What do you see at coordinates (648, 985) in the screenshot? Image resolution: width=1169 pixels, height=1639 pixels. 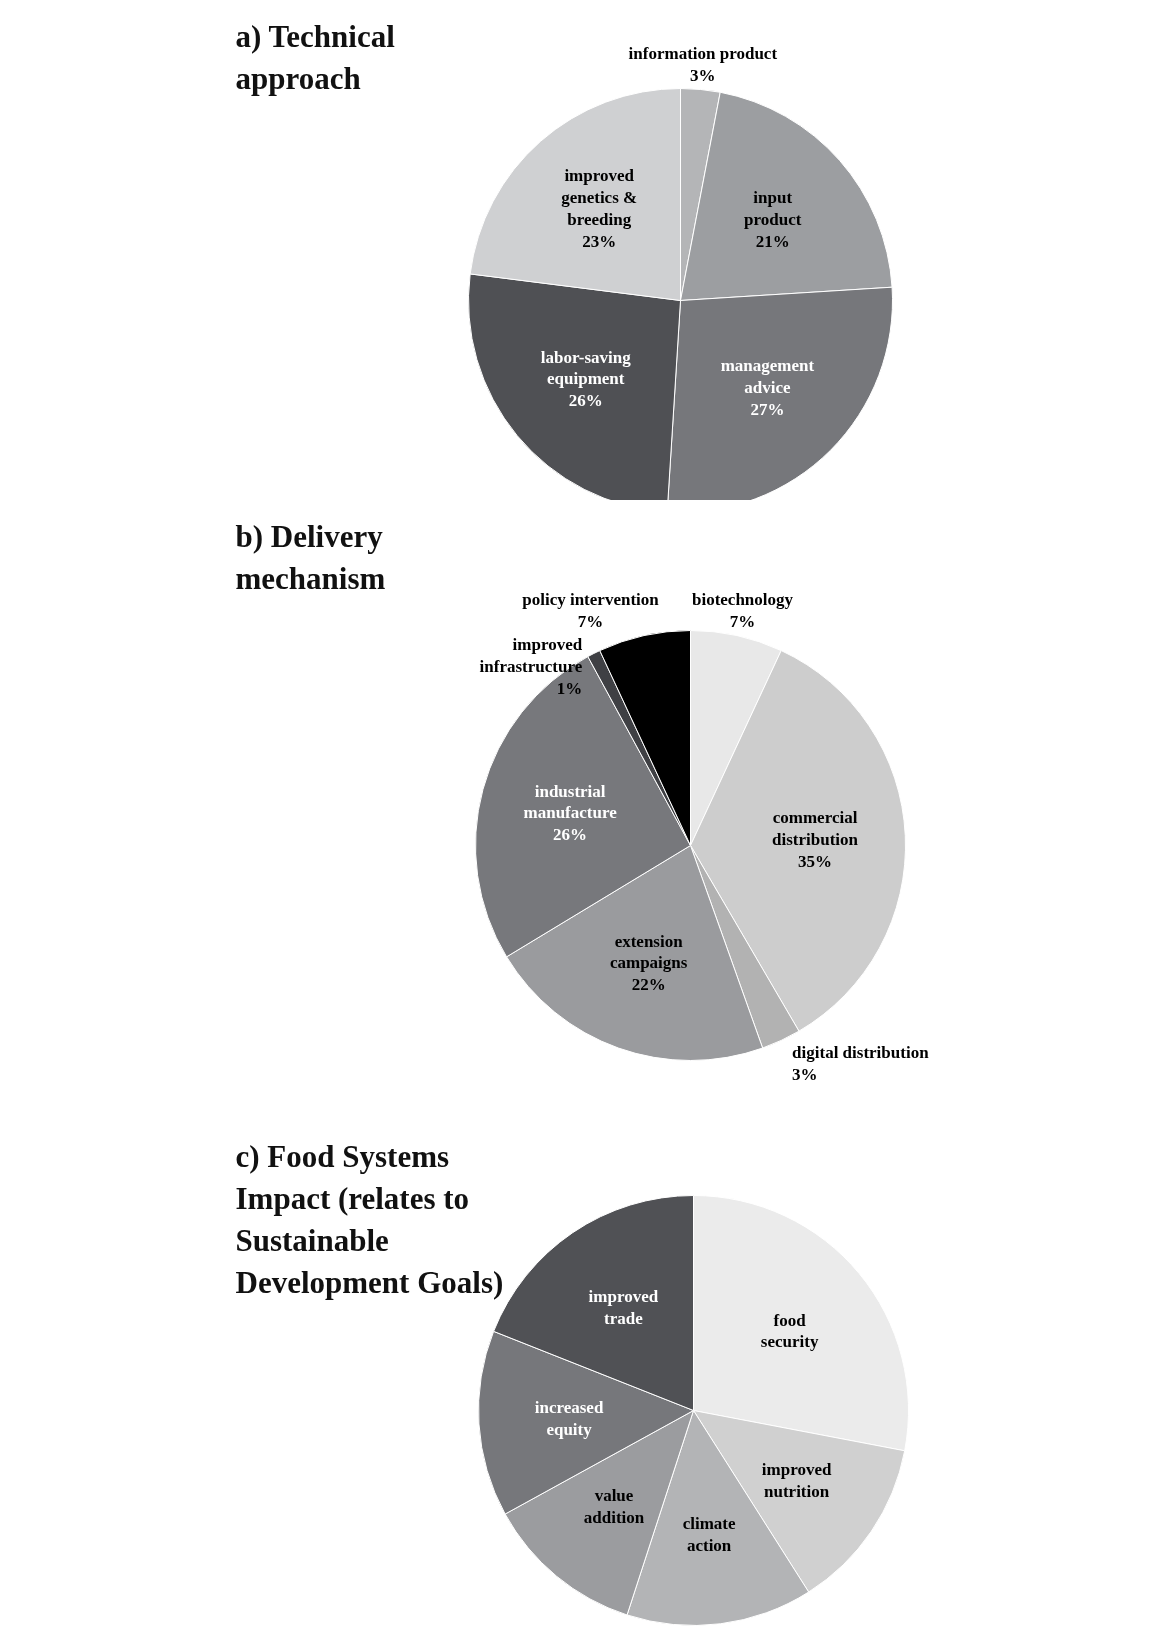 I see `data-label: 22%` at bounding box center [648, 985].